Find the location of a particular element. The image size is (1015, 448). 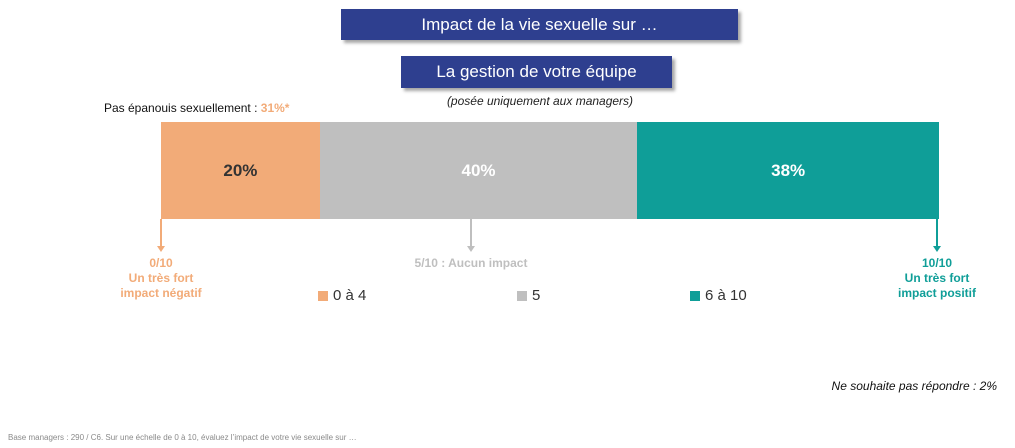

bar-segment-label: 40% is located at coordinates (478, 170).